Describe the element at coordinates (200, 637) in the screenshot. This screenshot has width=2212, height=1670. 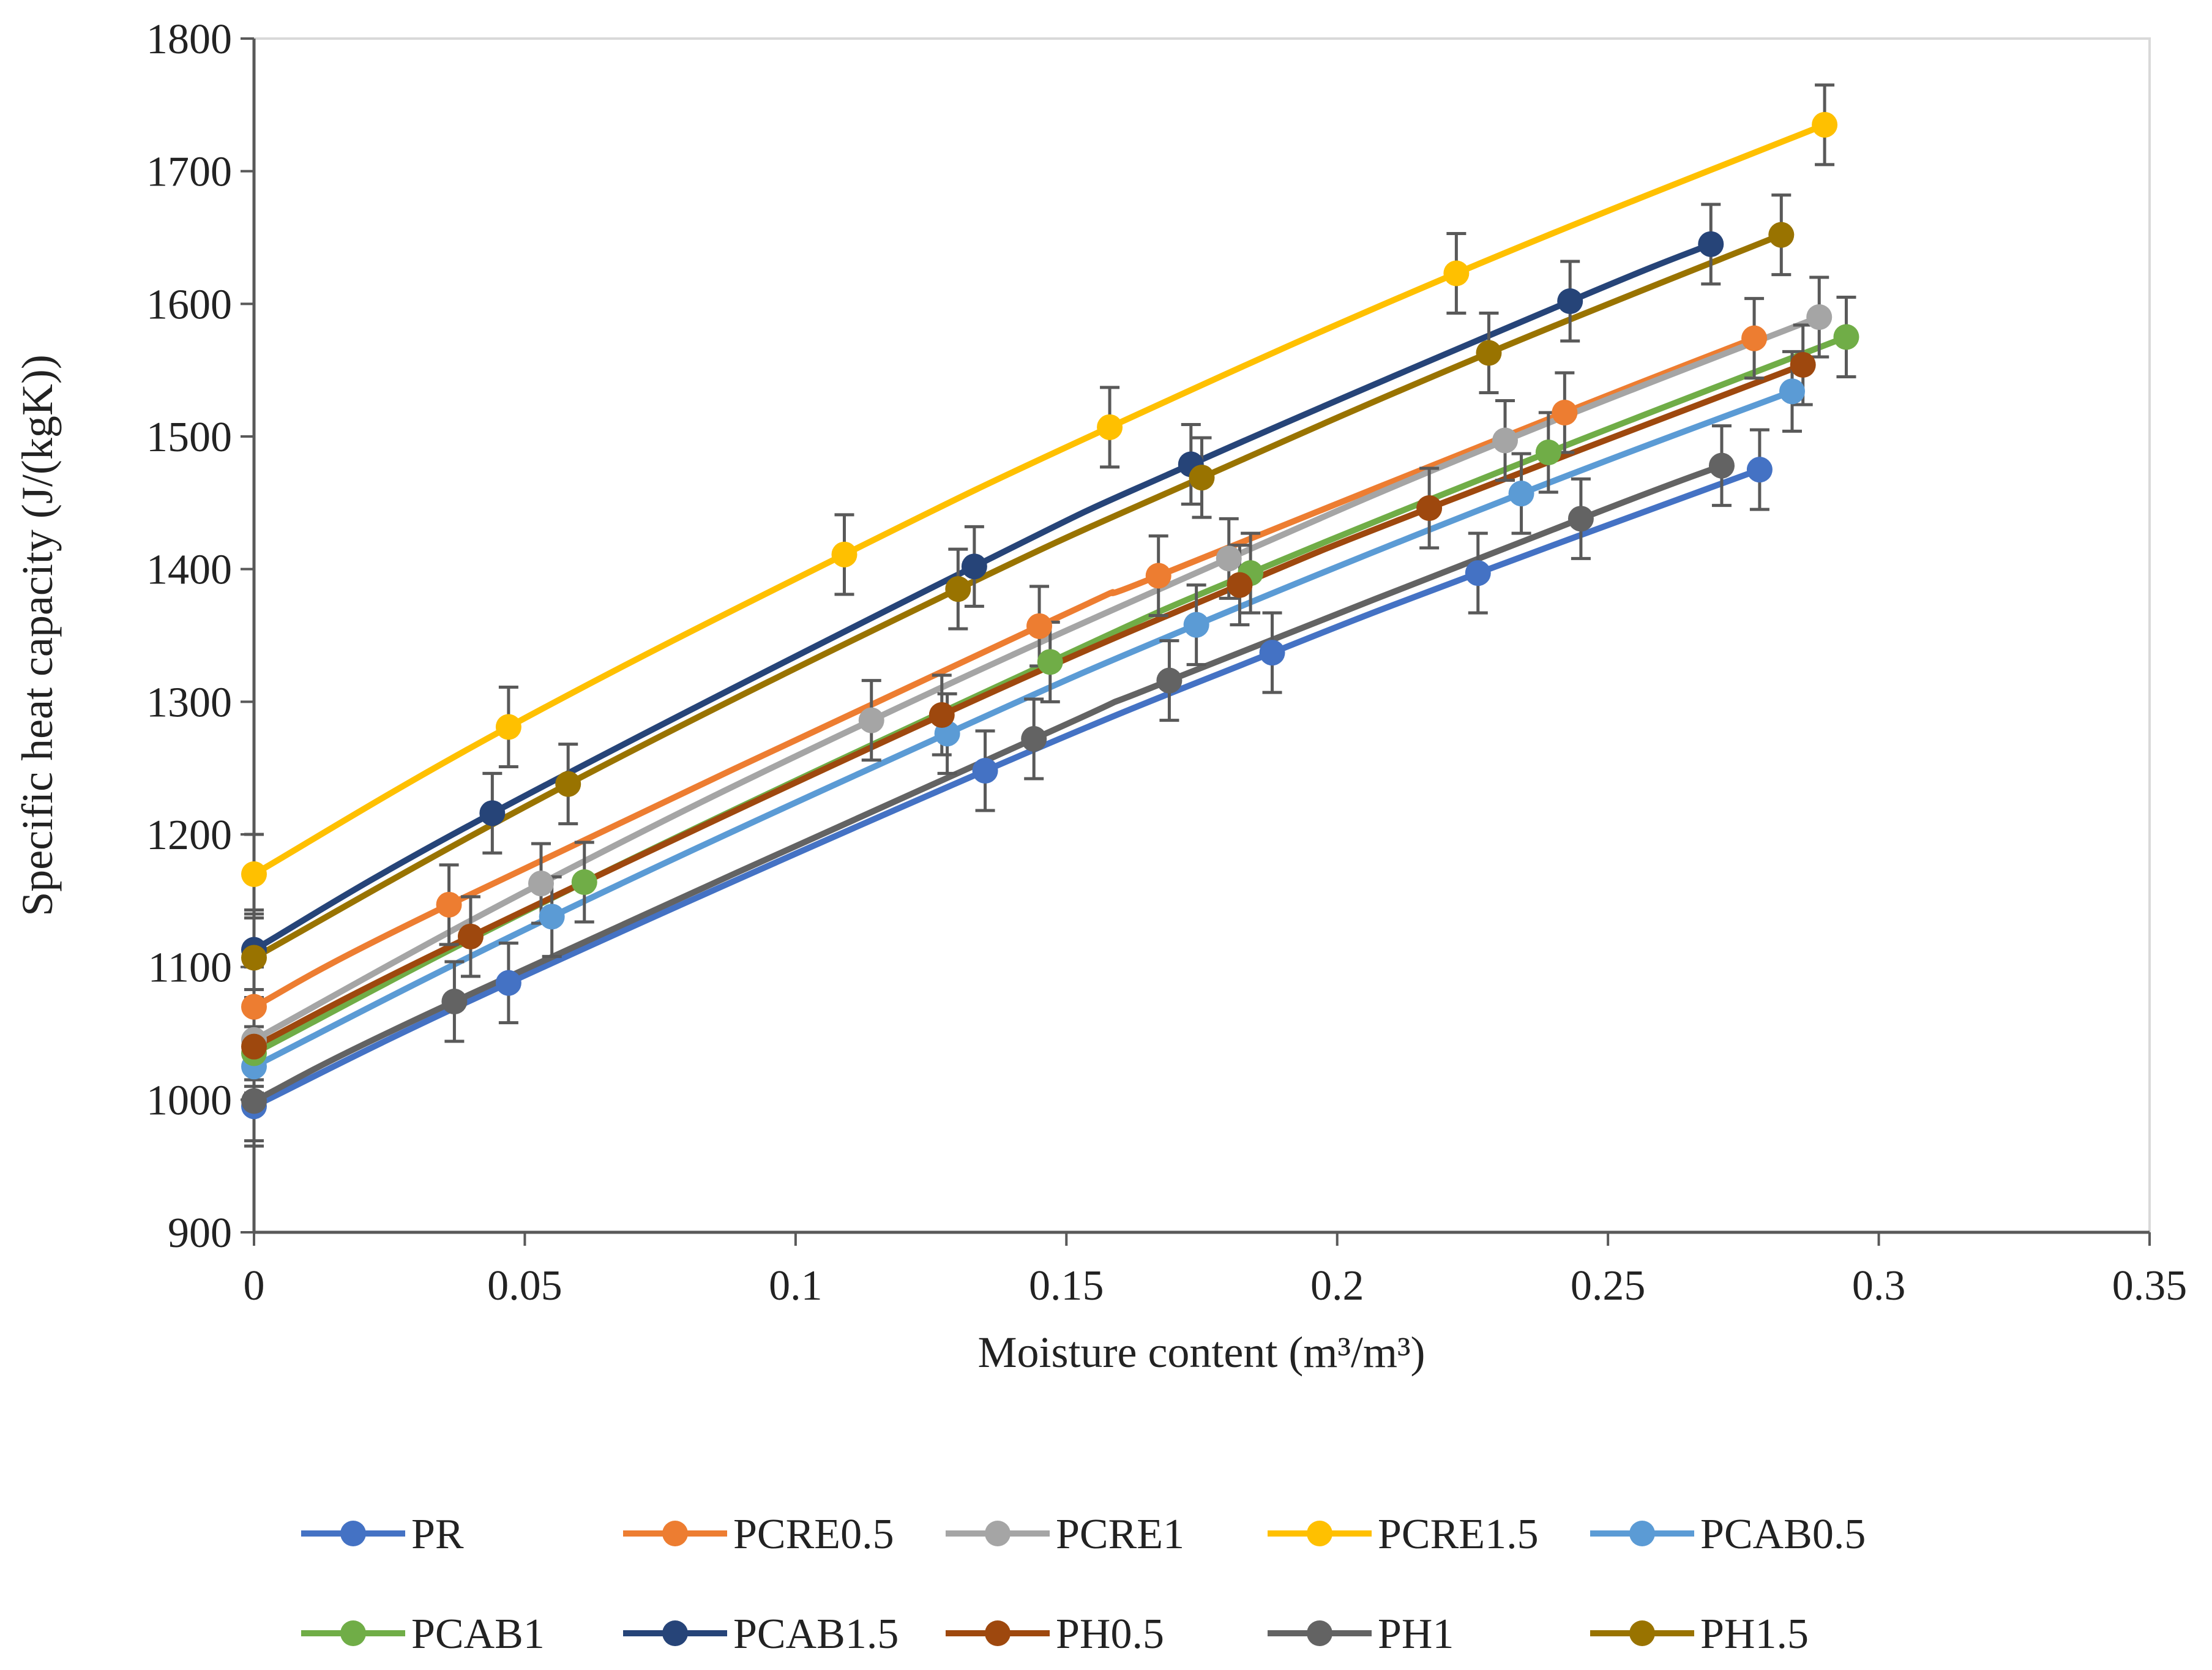
I see `y-ticks: 900 1000 1100 1200 1300 1400 1500 1600 1700 1800` at that location.